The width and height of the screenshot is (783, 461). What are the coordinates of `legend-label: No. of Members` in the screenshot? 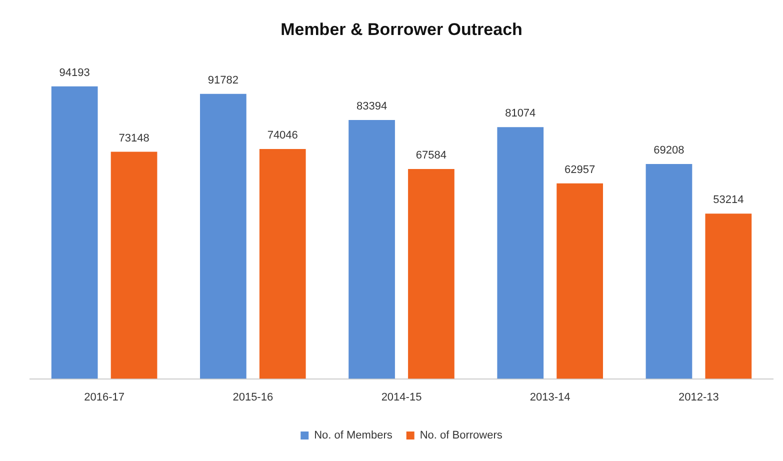 It's located at (353, 436).